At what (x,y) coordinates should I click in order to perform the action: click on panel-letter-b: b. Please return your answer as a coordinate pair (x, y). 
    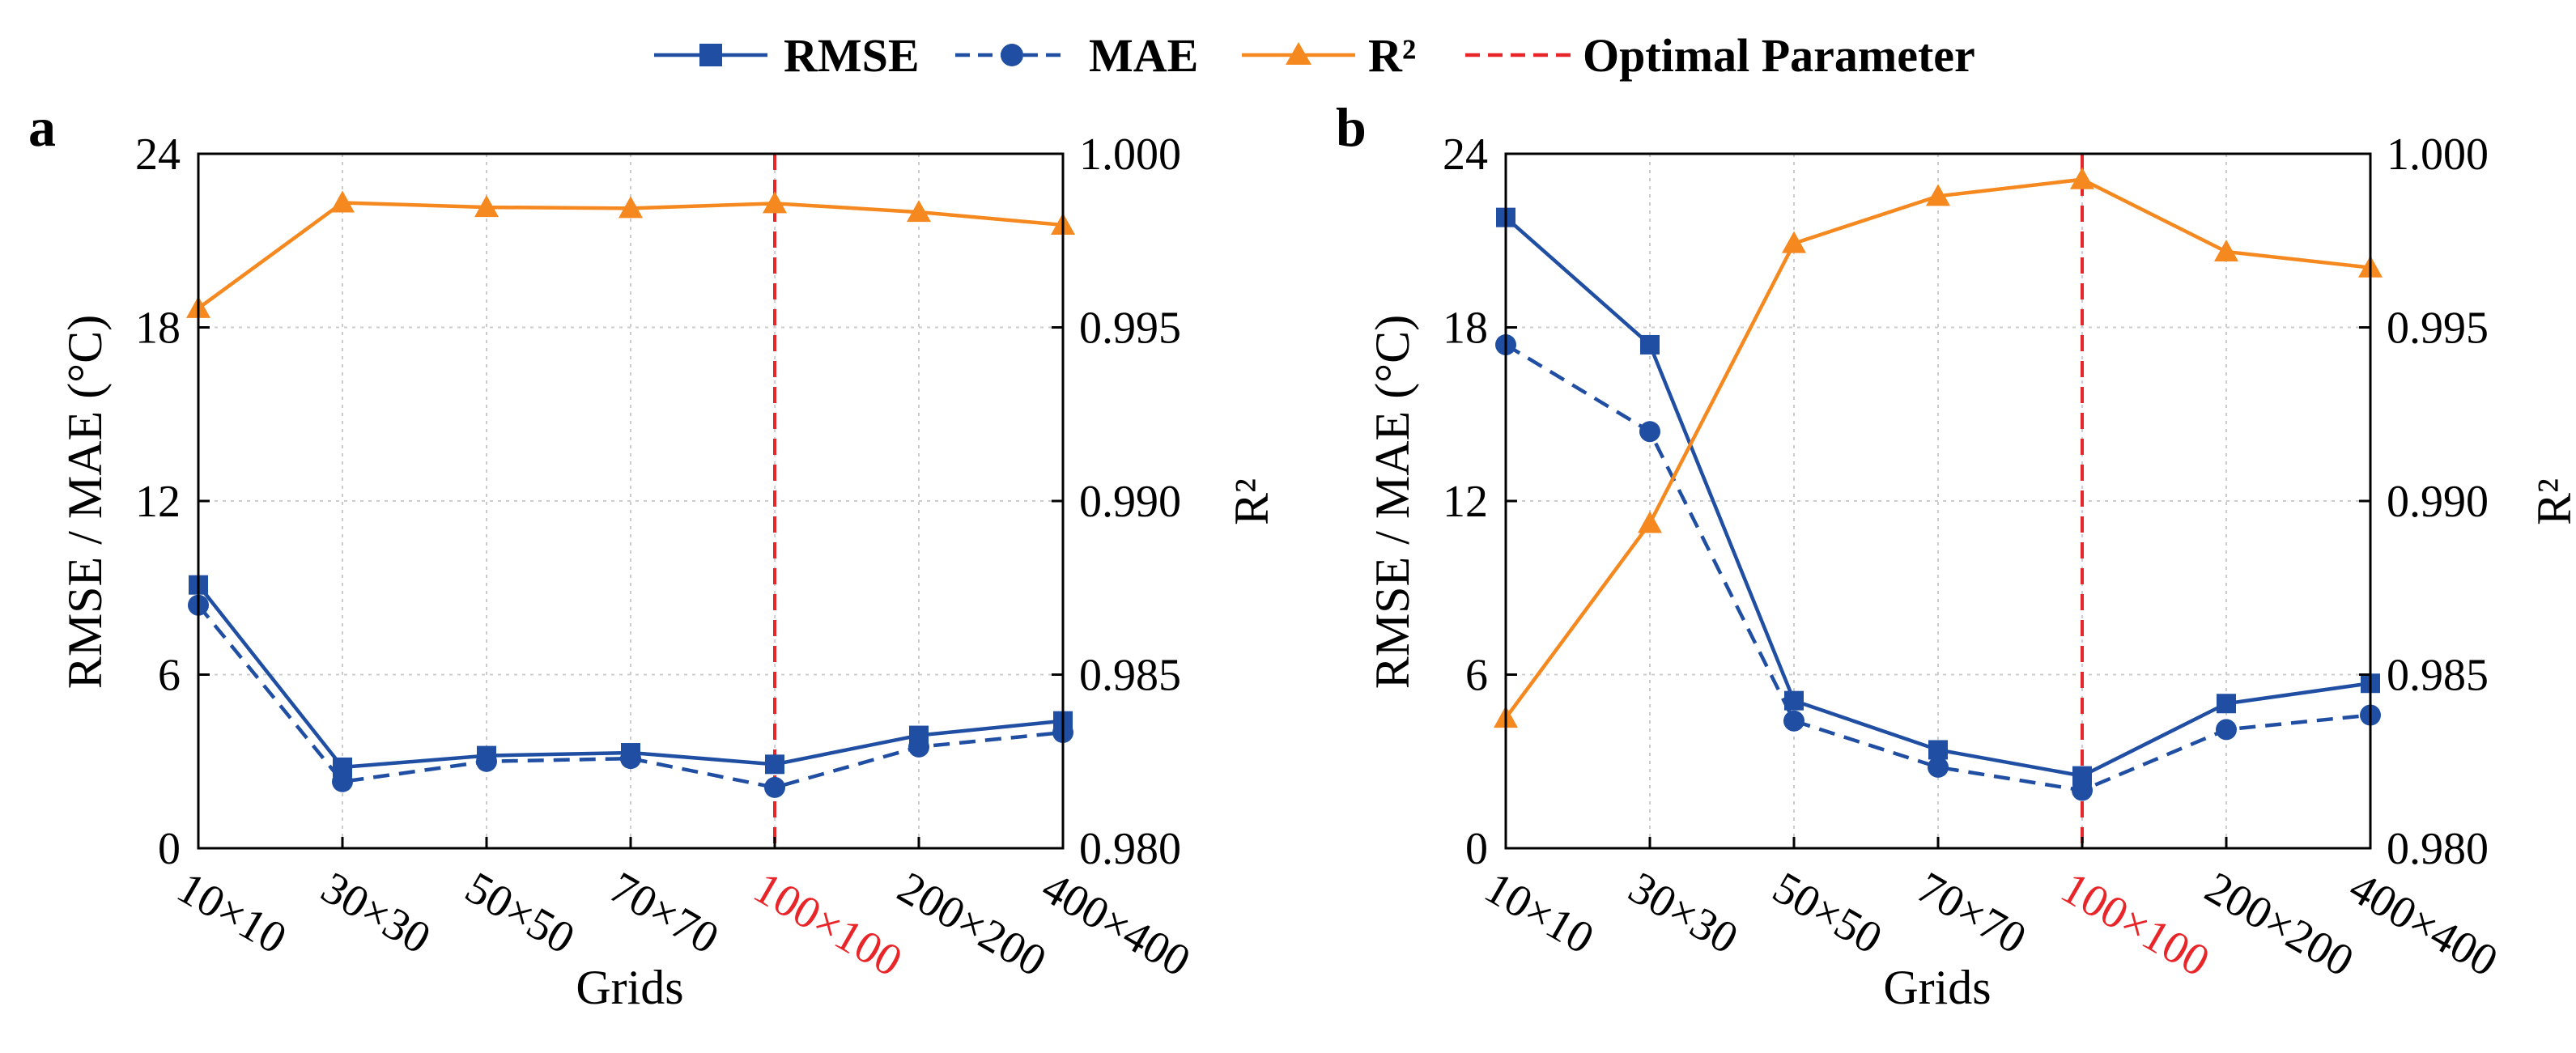
    Looking at the image, I should click on (1351, 127).